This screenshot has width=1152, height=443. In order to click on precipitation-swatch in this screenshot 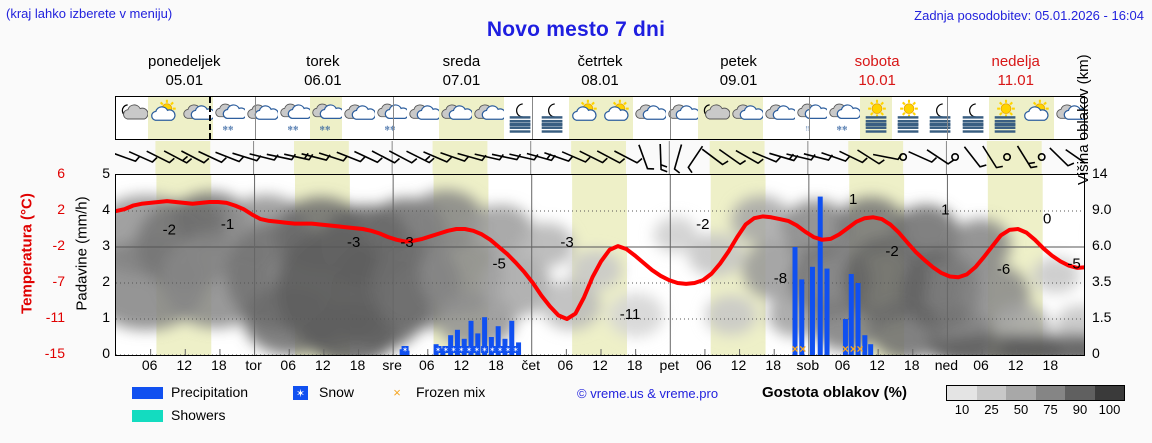, I will do `click(147, 393)`.